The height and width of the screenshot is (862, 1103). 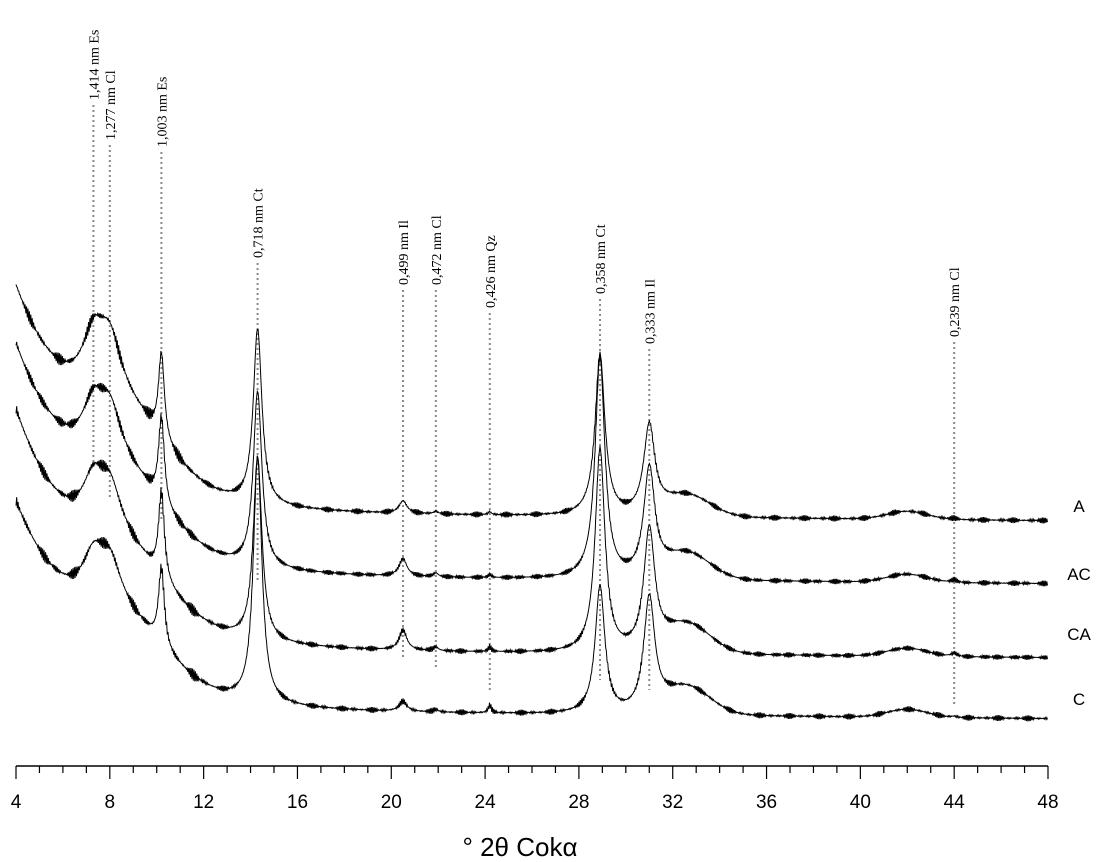 I want to click on peak-label: 1,277 nm Cl, so click(x=111, y=105).